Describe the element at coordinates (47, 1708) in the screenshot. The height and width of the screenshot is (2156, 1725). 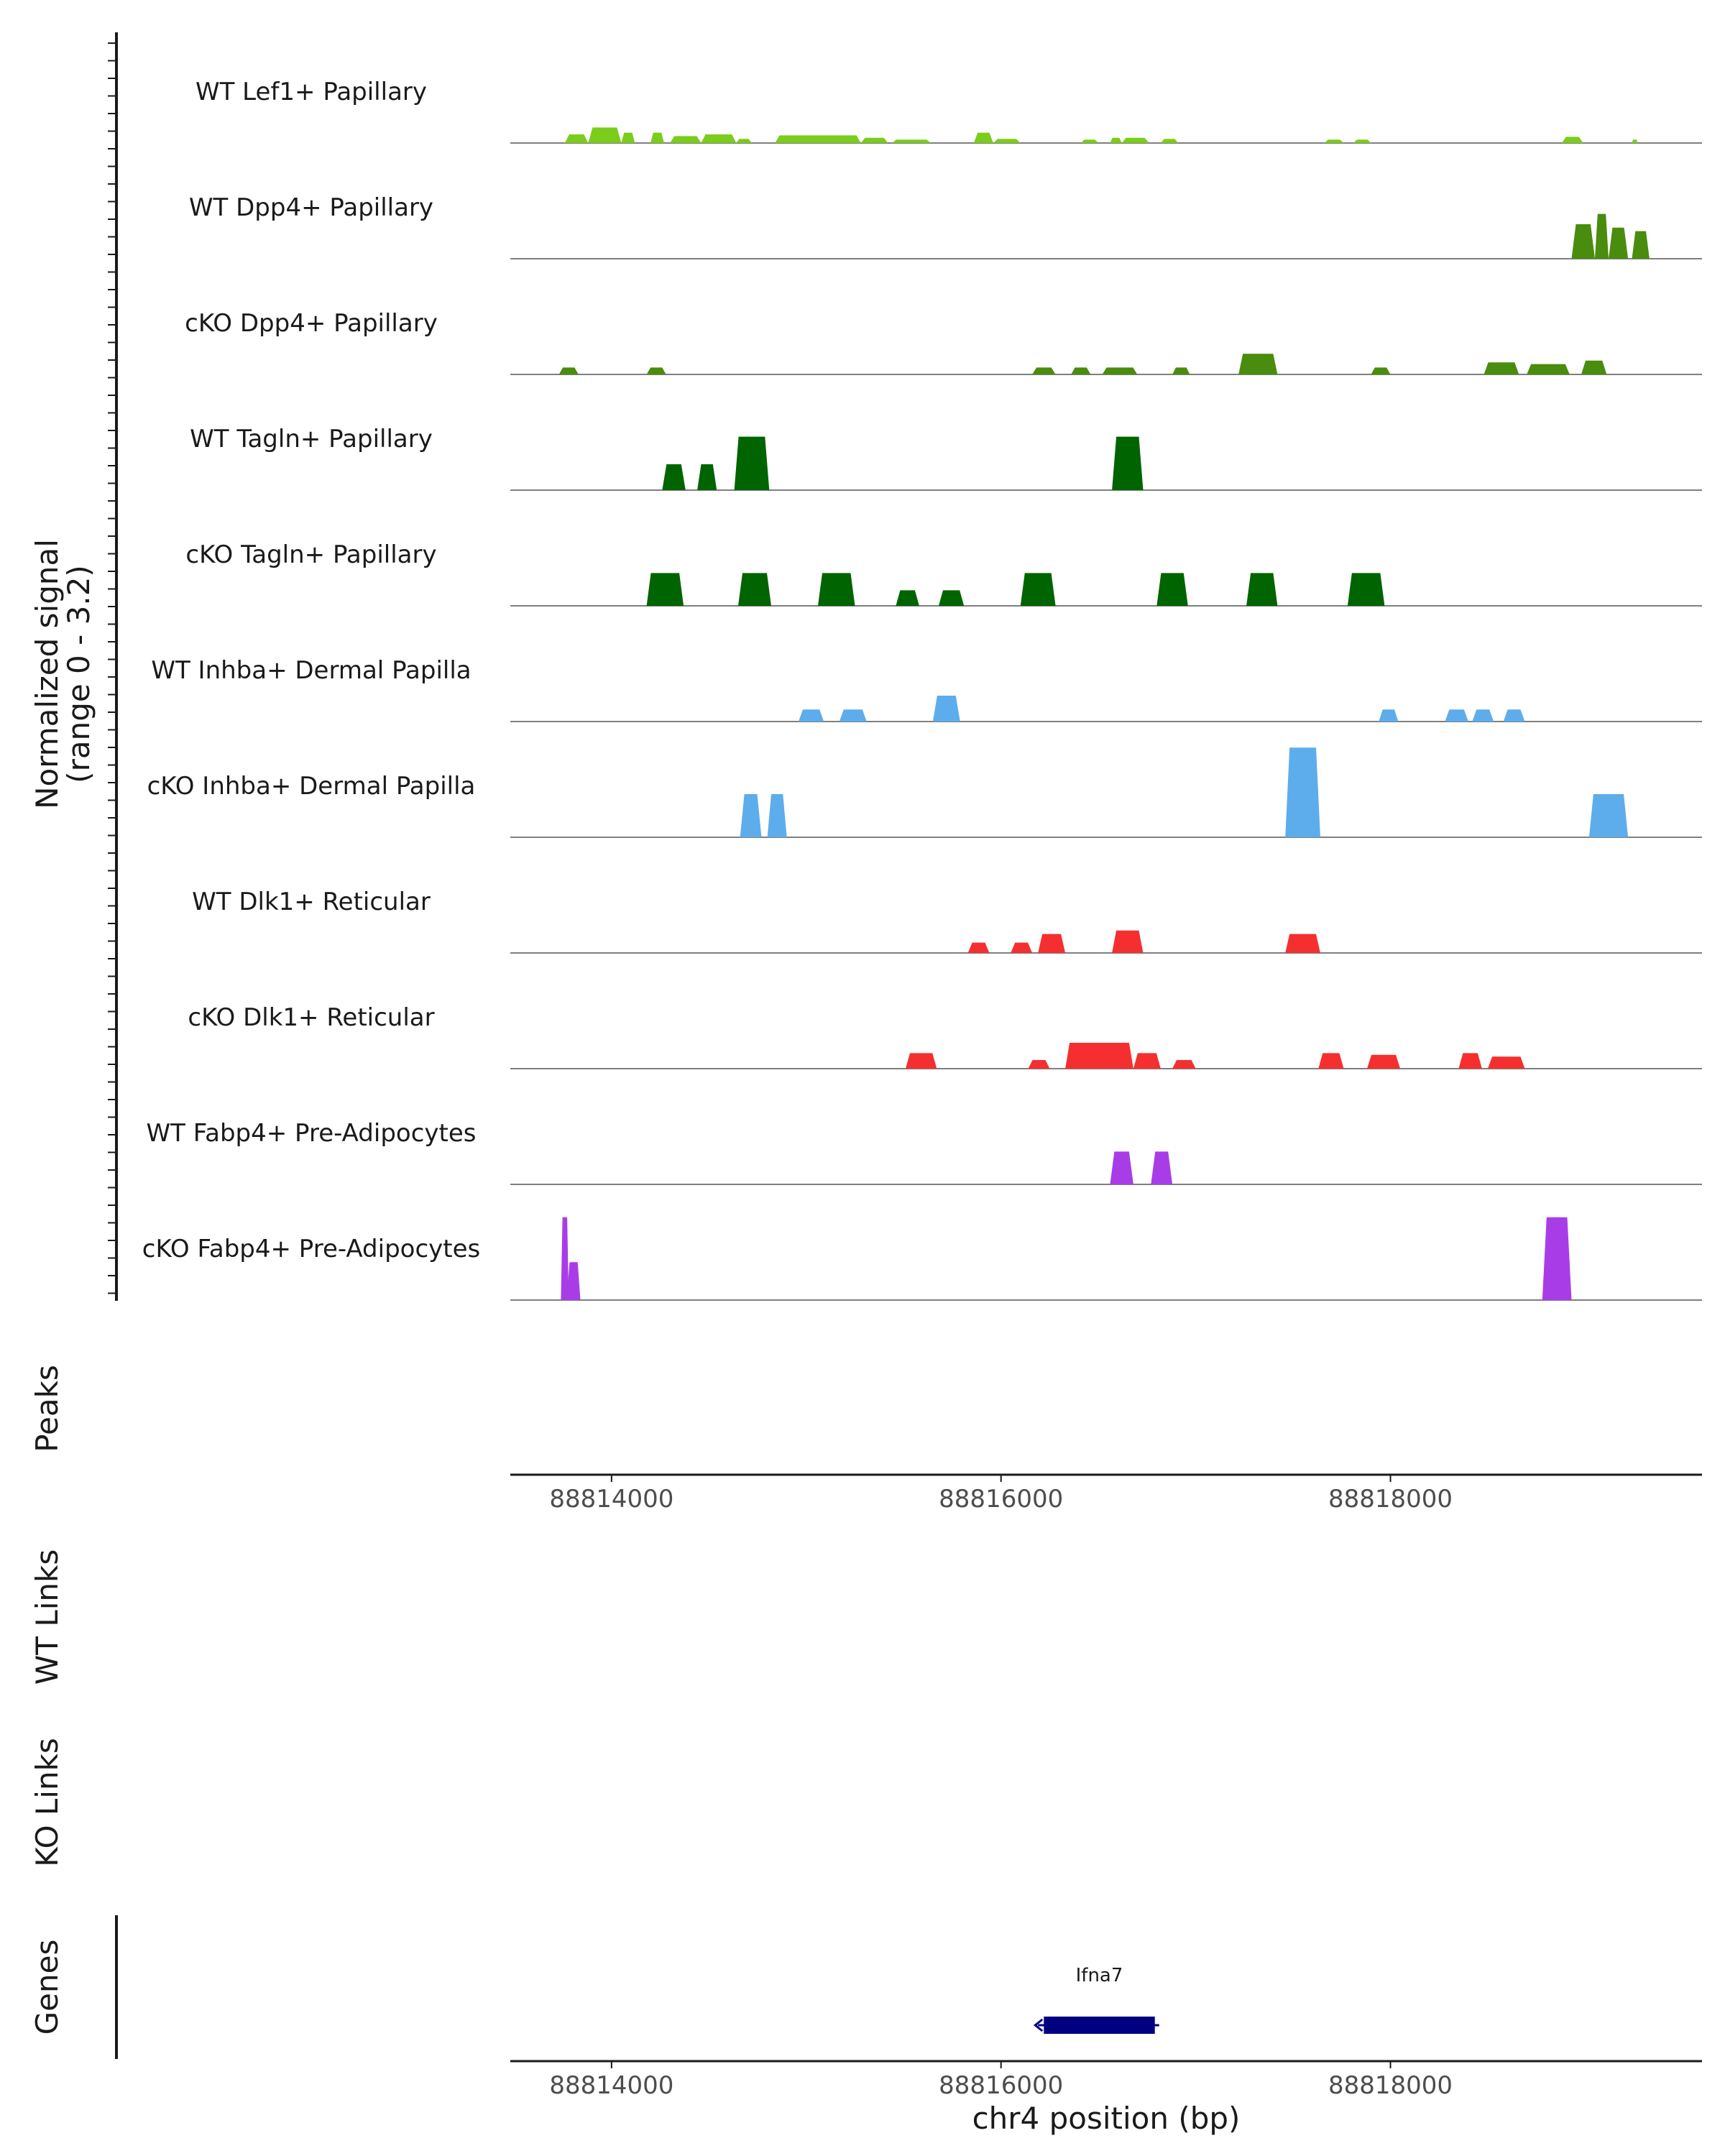
I see `links-panels: WT Links KO Links` at that location.